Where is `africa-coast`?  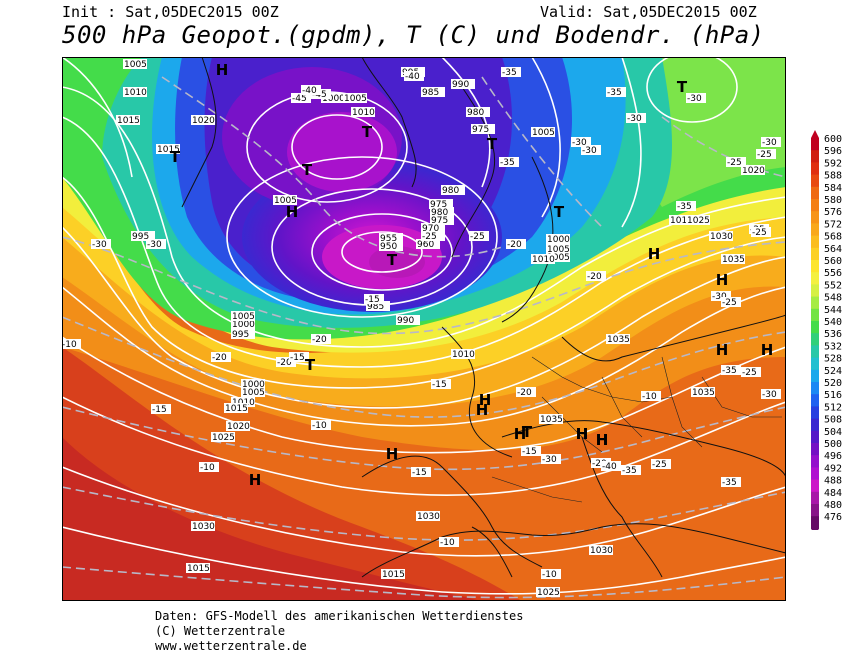 africa-coast is located at coordinates (573, 550).